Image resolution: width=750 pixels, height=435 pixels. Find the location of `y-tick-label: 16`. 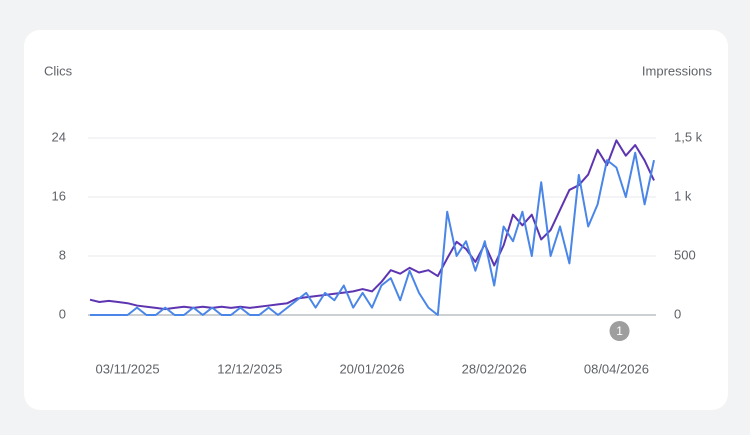

y-tick-label: 16 is located at coordinates (59, 195).